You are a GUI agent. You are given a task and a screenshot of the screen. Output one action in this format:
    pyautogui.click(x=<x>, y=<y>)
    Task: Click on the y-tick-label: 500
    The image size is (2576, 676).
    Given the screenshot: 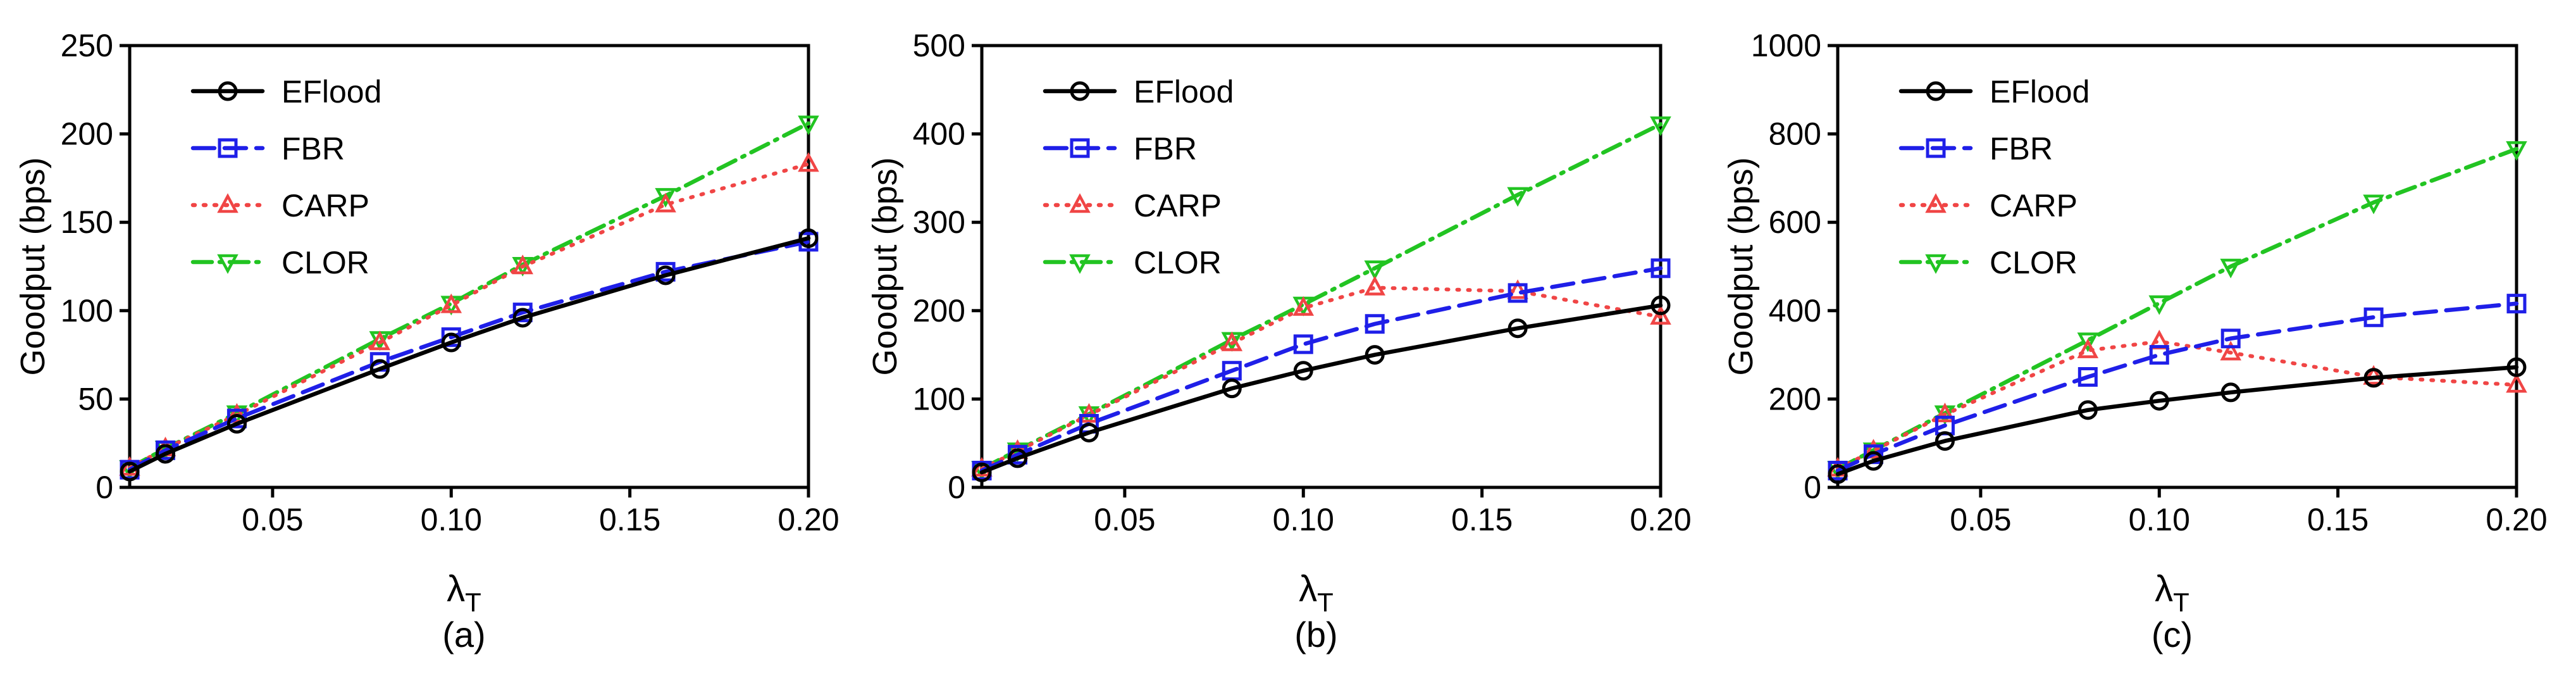 What is the action you would take?
    pyautogui.click(x=939, y=45)
    